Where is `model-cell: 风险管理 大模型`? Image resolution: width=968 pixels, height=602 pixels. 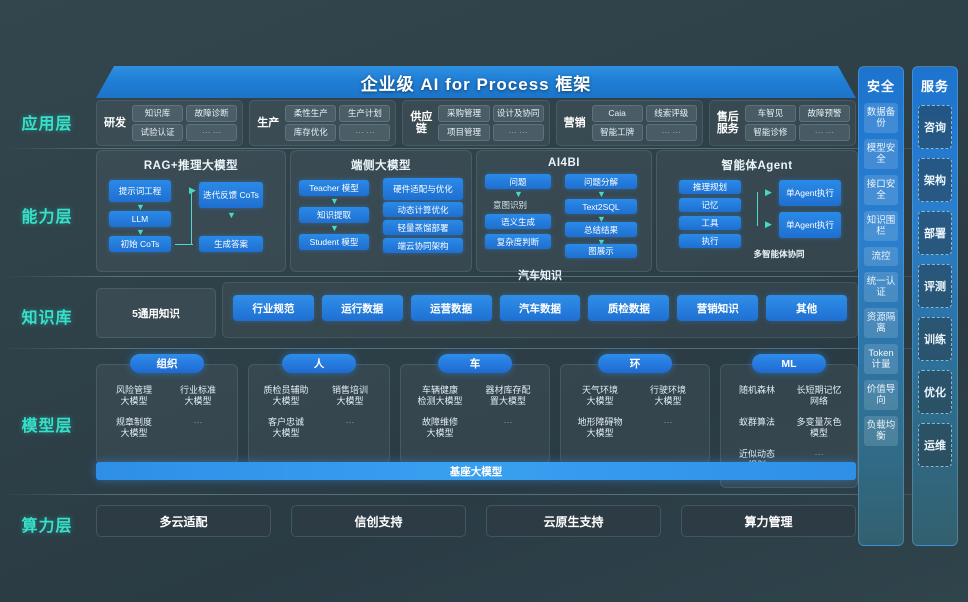
model-cell: 风险管理 大模型 is located at coordinates (133, 395).